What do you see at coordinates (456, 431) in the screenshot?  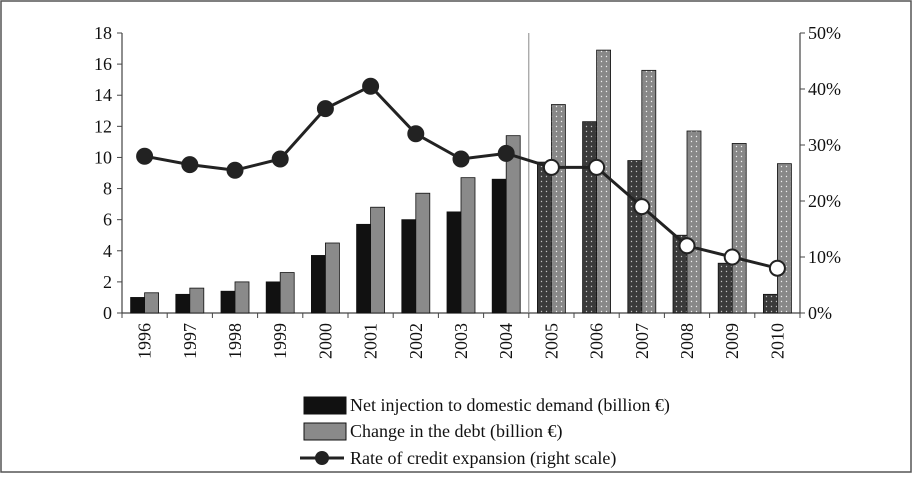 I see `legend-label-change-in-debt: Change in the debt (billion €)` at bounding box center [456, 431].